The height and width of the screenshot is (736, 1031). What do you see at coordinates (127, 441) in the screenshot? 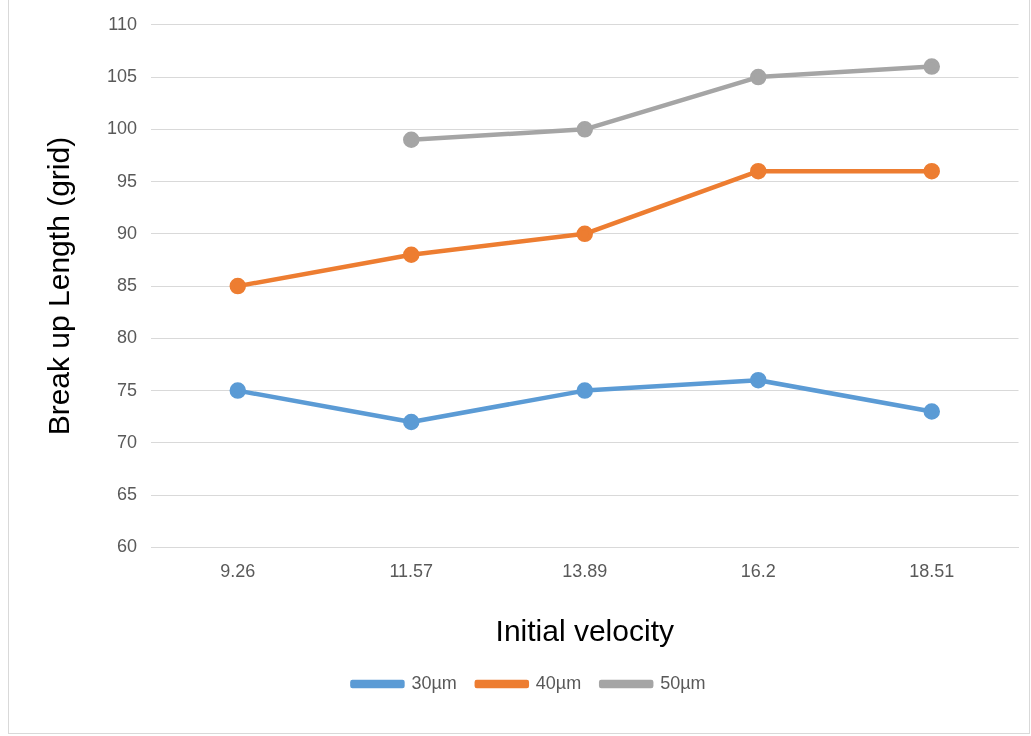
I see `y-tick-label: 70` at bounding box center [127, 441].